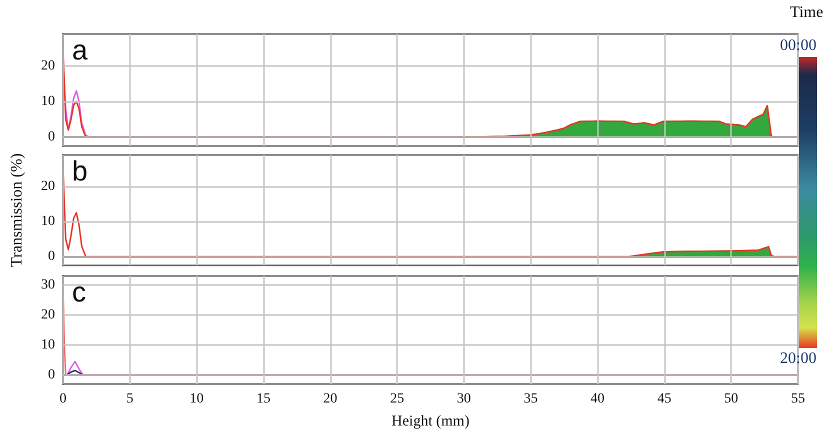  What do you see at coordinates (63, 399) in the screenshot?
I see `x-tick-label: 0` at bounding box center [63, 399].